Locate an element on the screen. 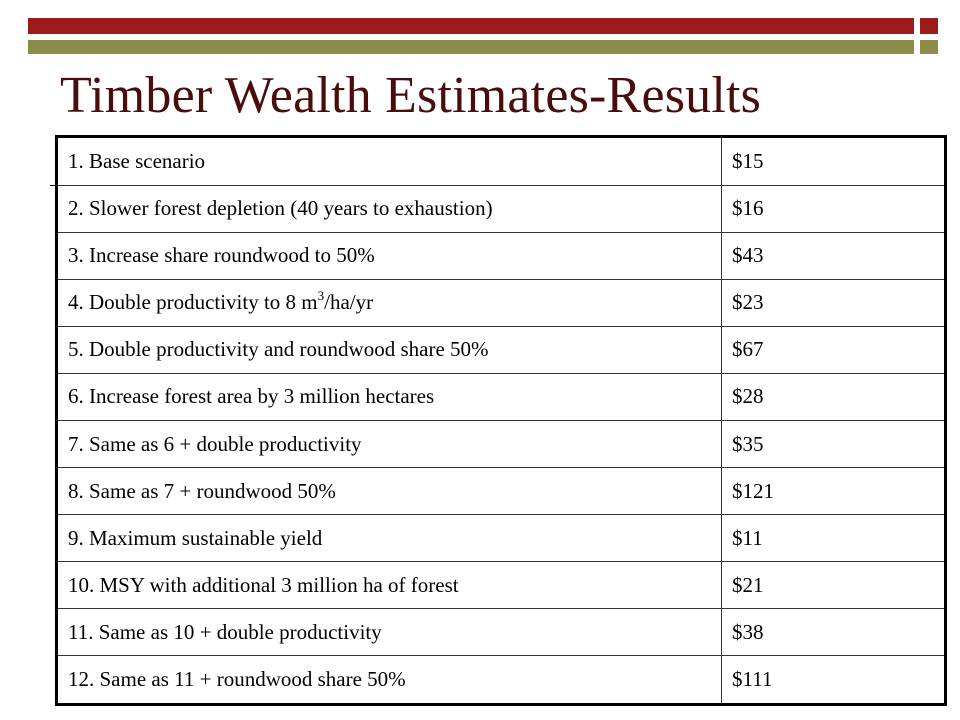 The height and width of the screenshot is (720, 960). table-row: 4. Double productivity to 8 m3/ha/yr $23 is located at coordinates (501, 302).